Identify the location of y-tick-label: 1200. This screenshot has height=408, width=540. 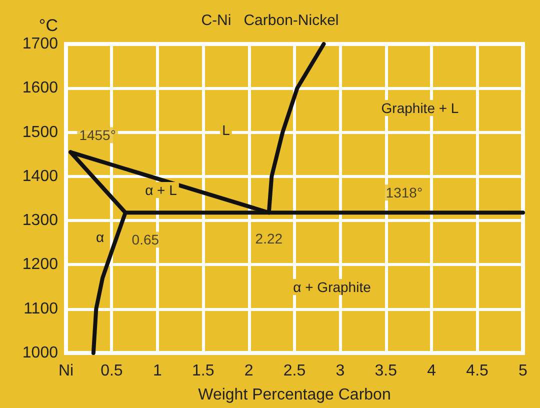
(40, 265).